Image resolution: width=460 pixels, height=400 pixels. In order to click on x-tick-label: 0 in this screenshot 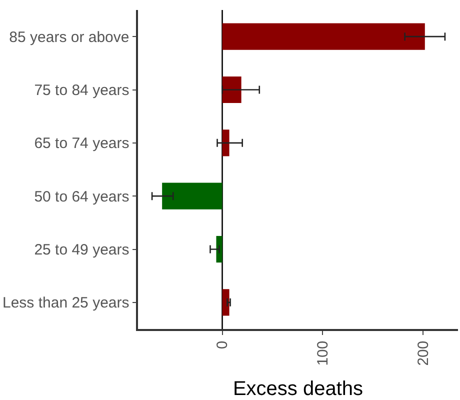, I will do `click(223, 345)`.